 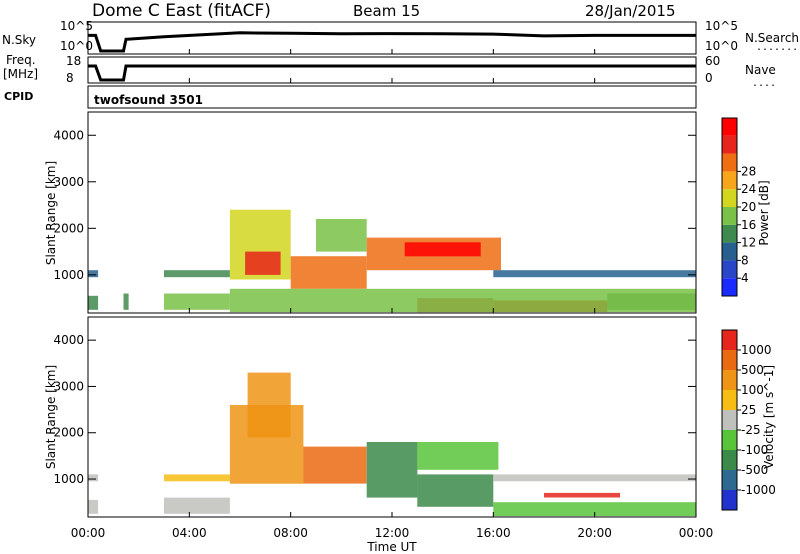 What do you see at coordinates (752, 370) in the screenshot?
I see `velocity-cbar-label-1: 500` at bounding box center [752, 370].